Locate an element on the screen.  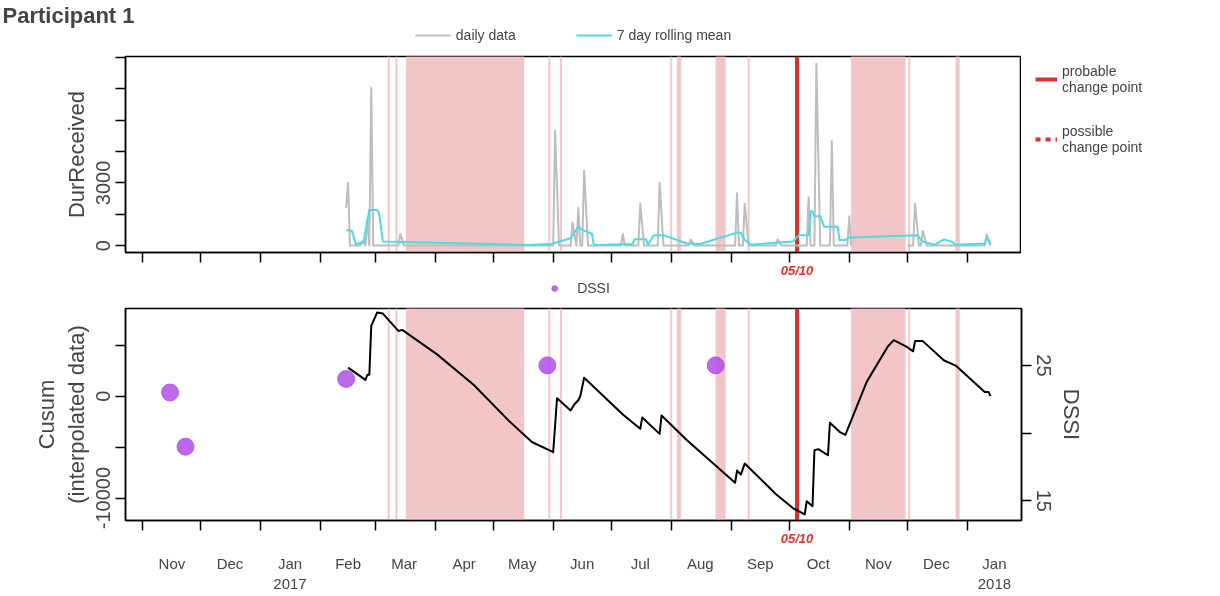
line-series is located at coordinates (668, 227).